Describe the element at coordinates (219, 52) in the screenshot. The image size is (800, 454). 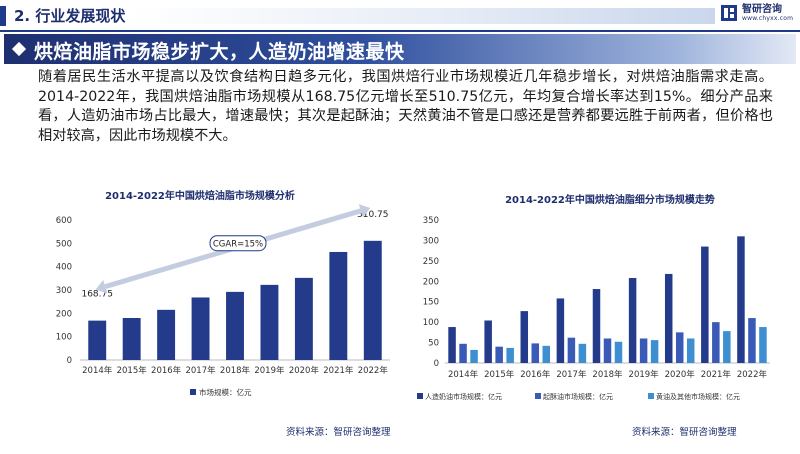
I see `banner-title: 烘焙油脂市场稳步扩大，人造奶油增速最快` at that location.